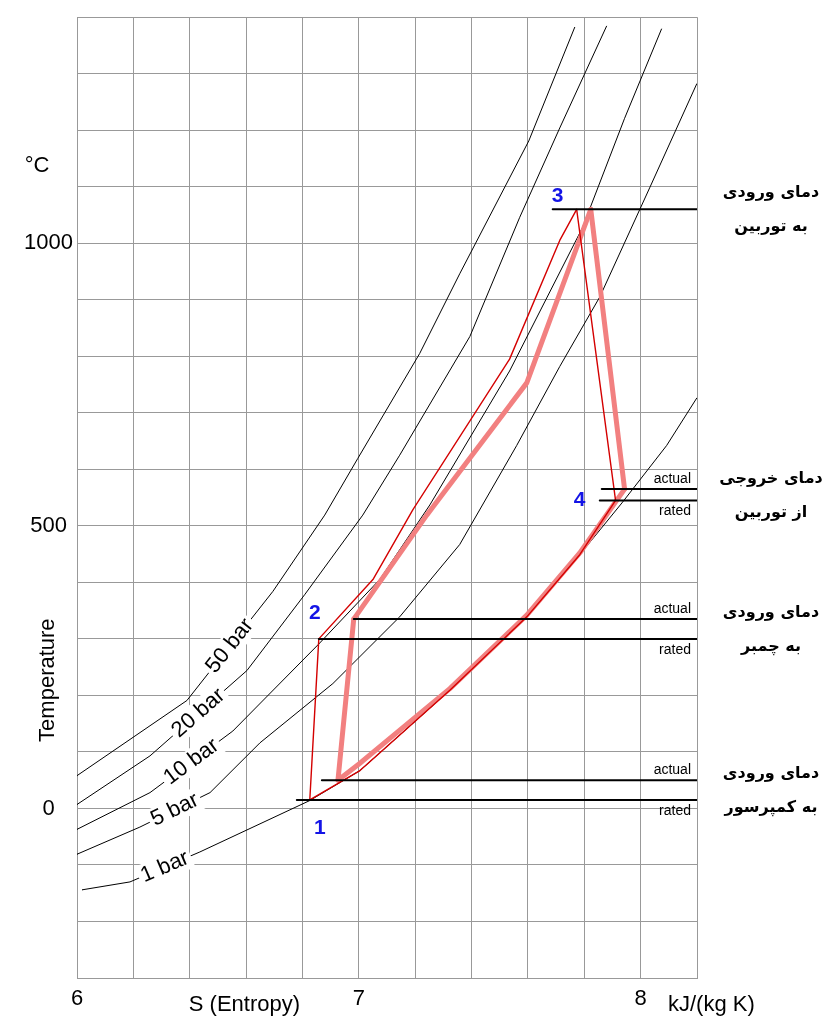  What do you see at coordinates (244, 1004) in the screenshot?
I see `x-axis-title: S (Entropy)` at bounding box center [244, 1004].